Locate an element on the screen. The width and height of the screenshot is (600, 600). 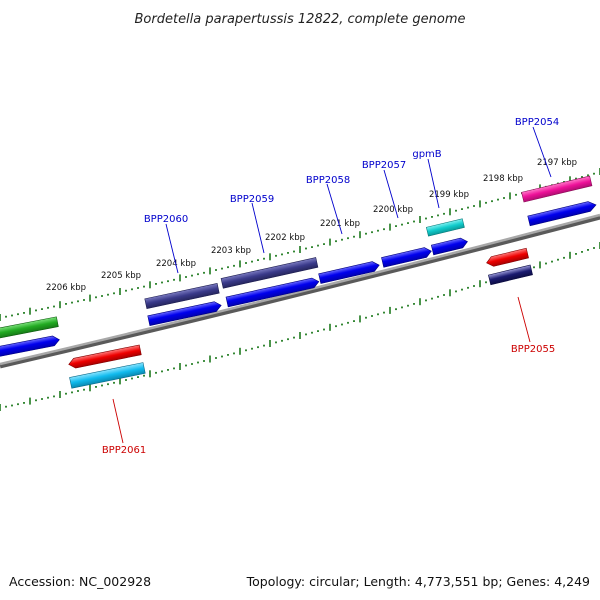
gene-label-BPP2060: BPP2060 is located at coordinates (166, 219).